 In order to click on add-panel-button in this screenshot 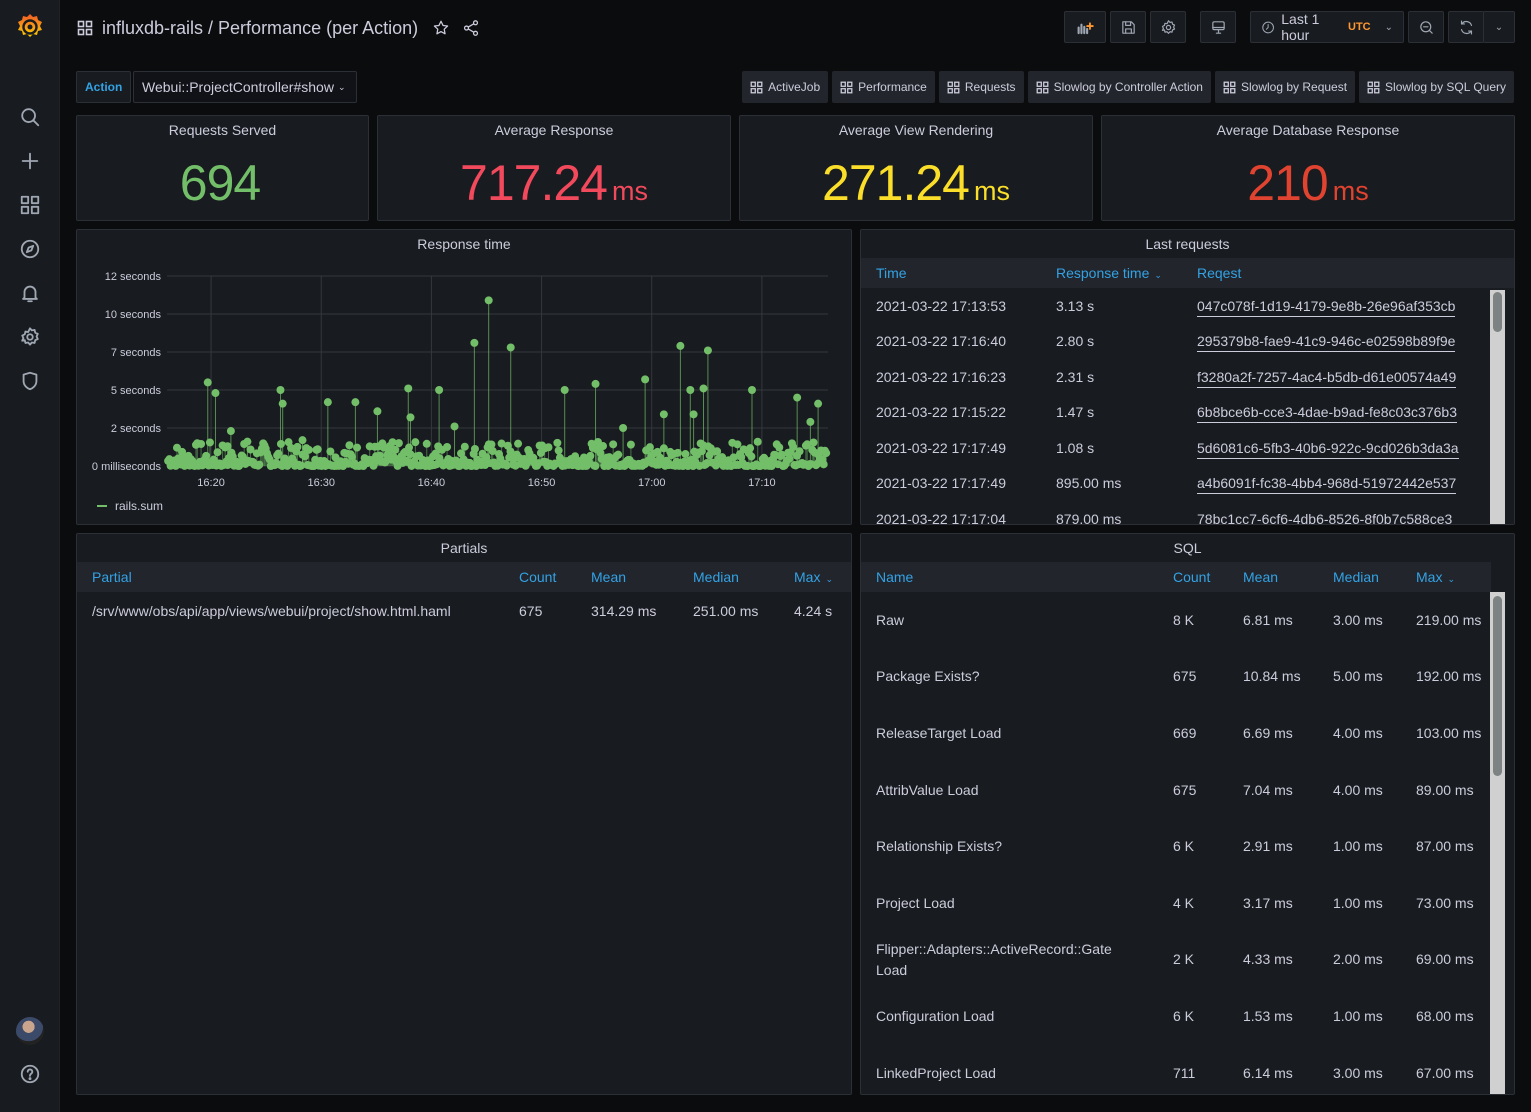, I will do `click(1085, 27)`.